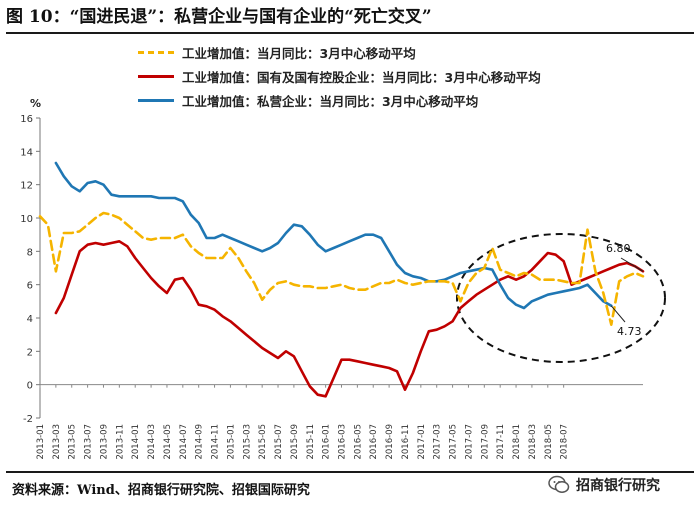  I want to click on x-tick-label: 2015-05, so click(263, 442).